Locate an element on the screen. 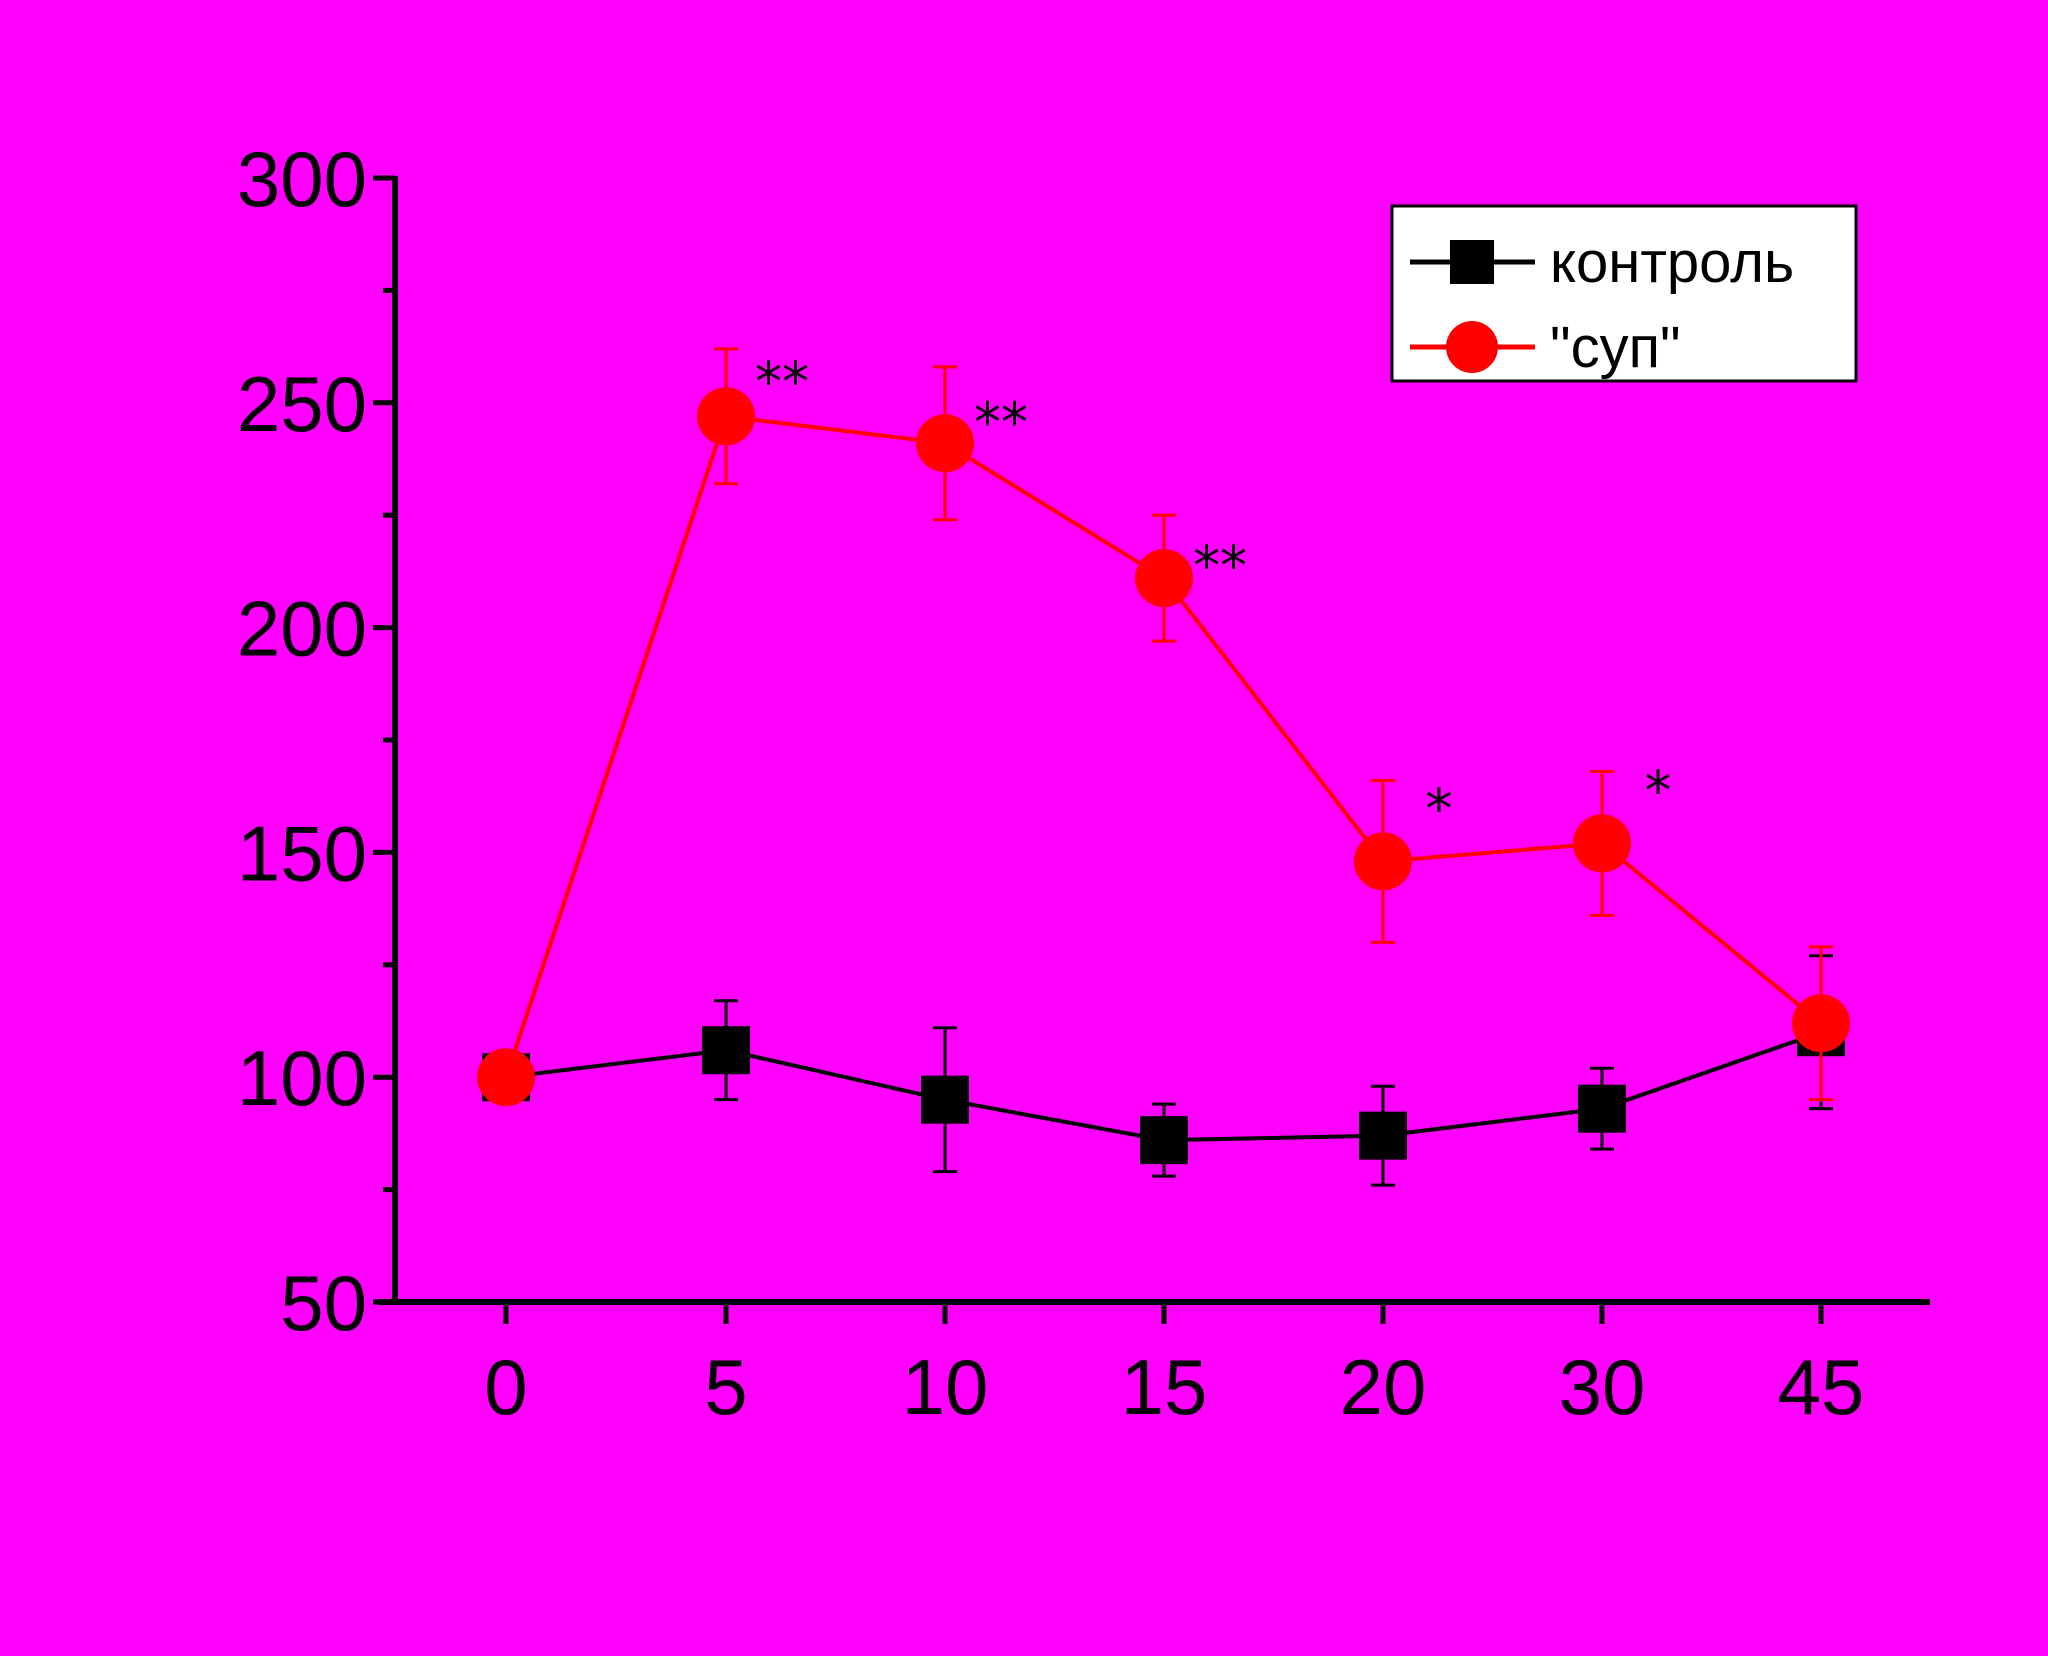  annotation-layer: ******* * is located at coordinates (1213, 595).